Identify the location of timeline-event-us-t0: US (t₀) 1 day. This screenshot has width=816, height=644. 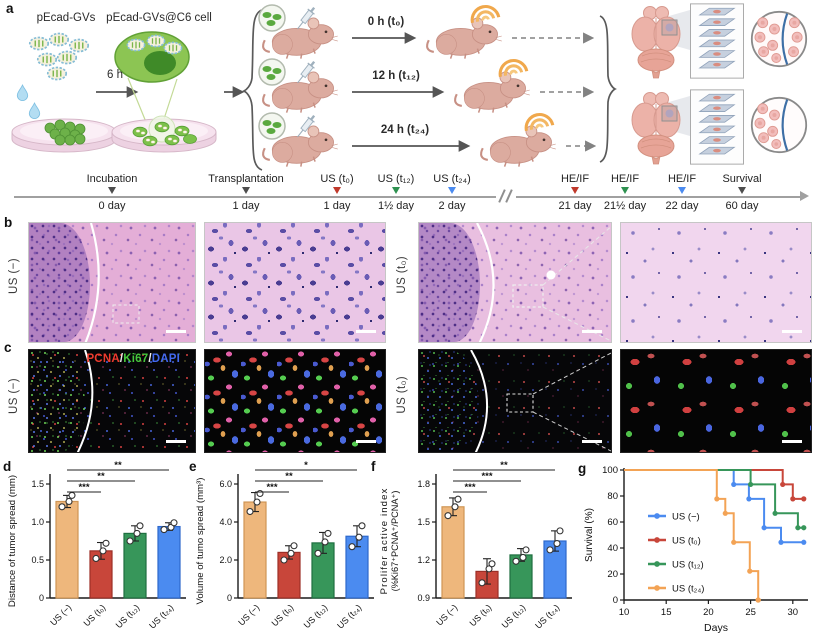
(337, 192).